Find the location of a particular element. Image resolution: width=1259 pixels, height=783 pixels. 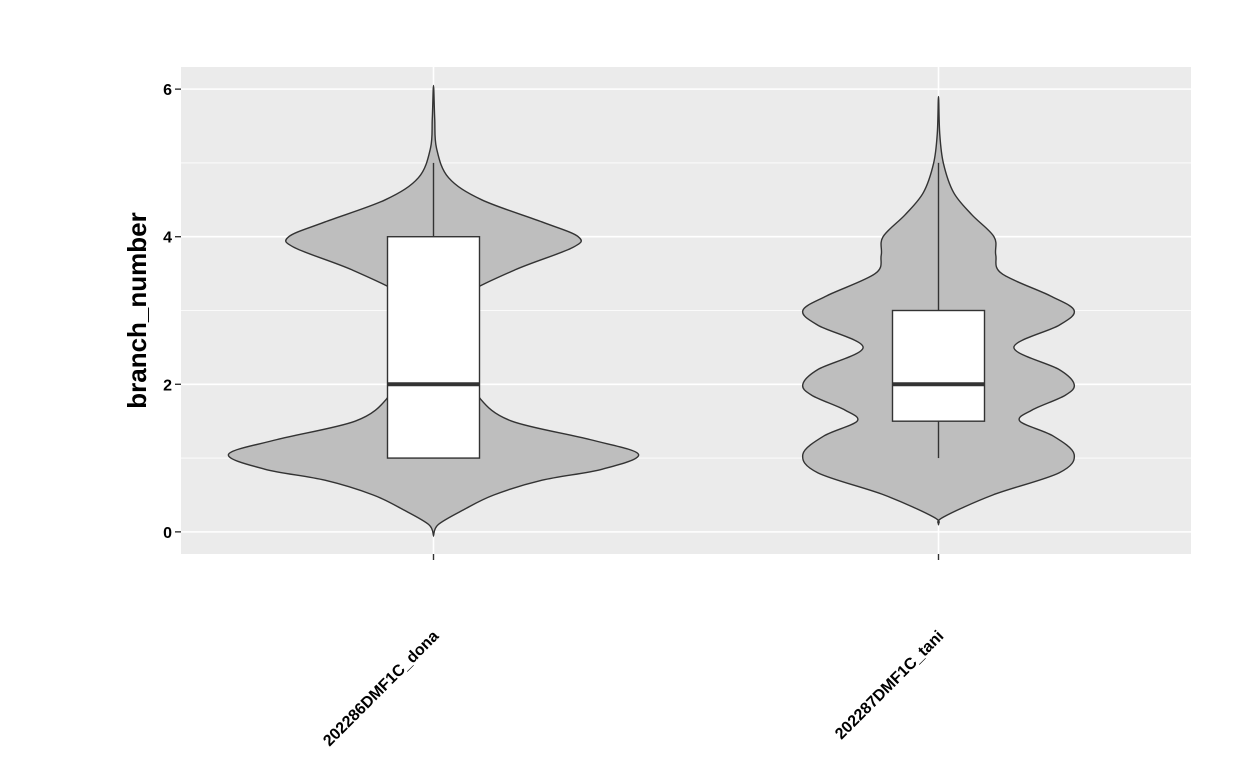

y-tick-label: 0 is located at coordinates (167, 533).